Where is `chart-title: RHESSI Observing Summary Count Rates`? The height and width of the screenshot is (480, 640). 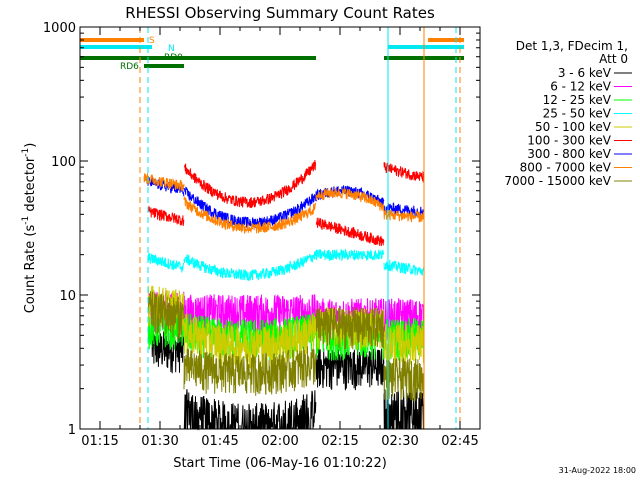
chart-title: RHESSI Observing Summary Count Rates is located at coordinates (280, 13).